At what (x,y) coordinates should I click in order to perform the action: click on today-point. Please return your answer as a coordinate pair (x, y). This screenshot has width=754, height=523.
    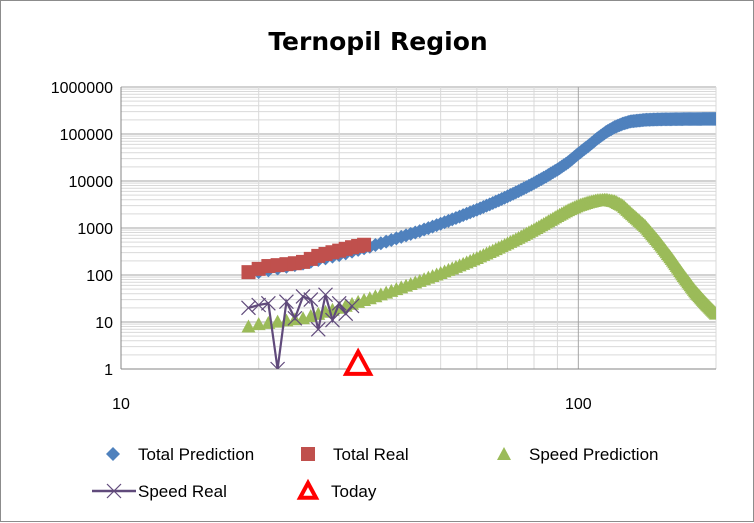
    Looking at the image, I should click on (358, 361).